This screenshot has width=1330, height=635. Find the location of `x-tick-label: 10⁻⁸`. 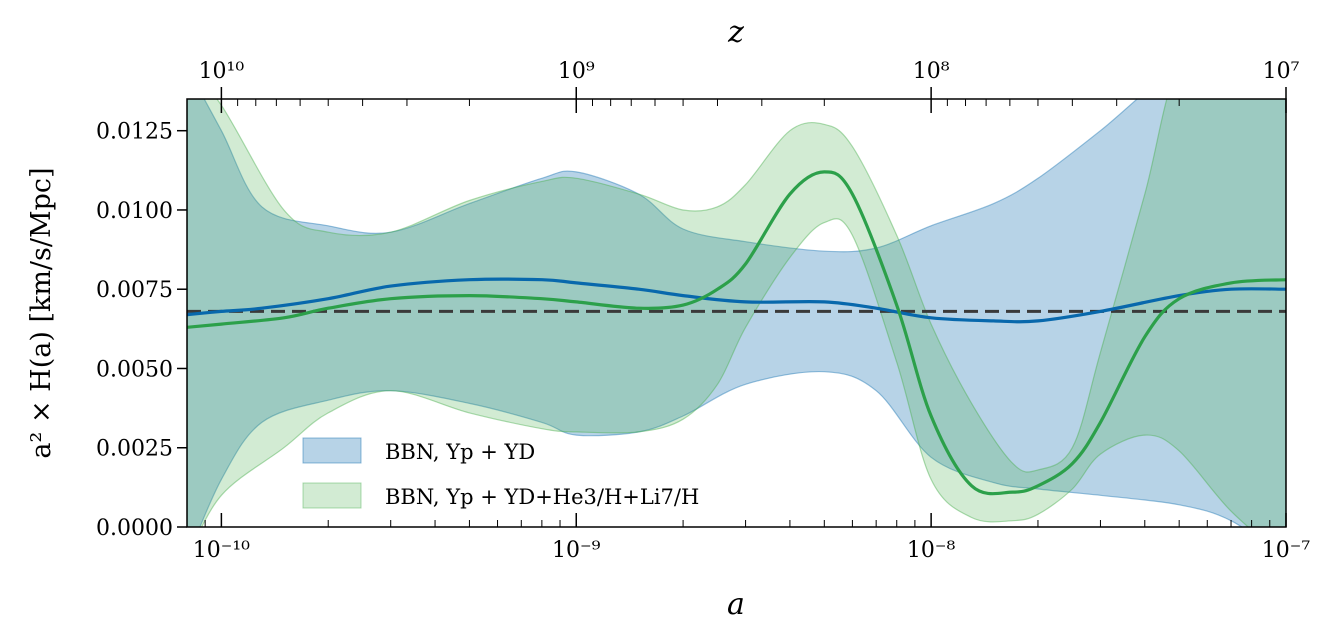

x-tick-label: 10⁻⁸ is located at coordinates (931, 550).